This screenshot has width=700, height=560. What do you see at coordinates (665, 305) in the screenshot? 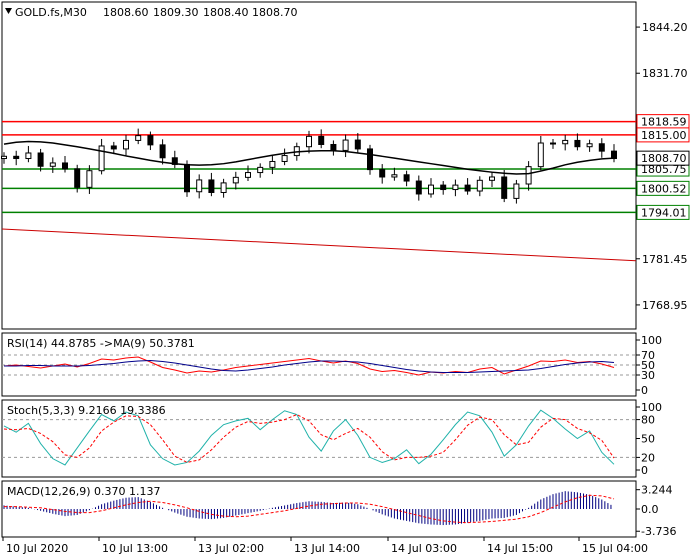
I see `price-tick-label: 1768.95` at bounding box center [665, 305].